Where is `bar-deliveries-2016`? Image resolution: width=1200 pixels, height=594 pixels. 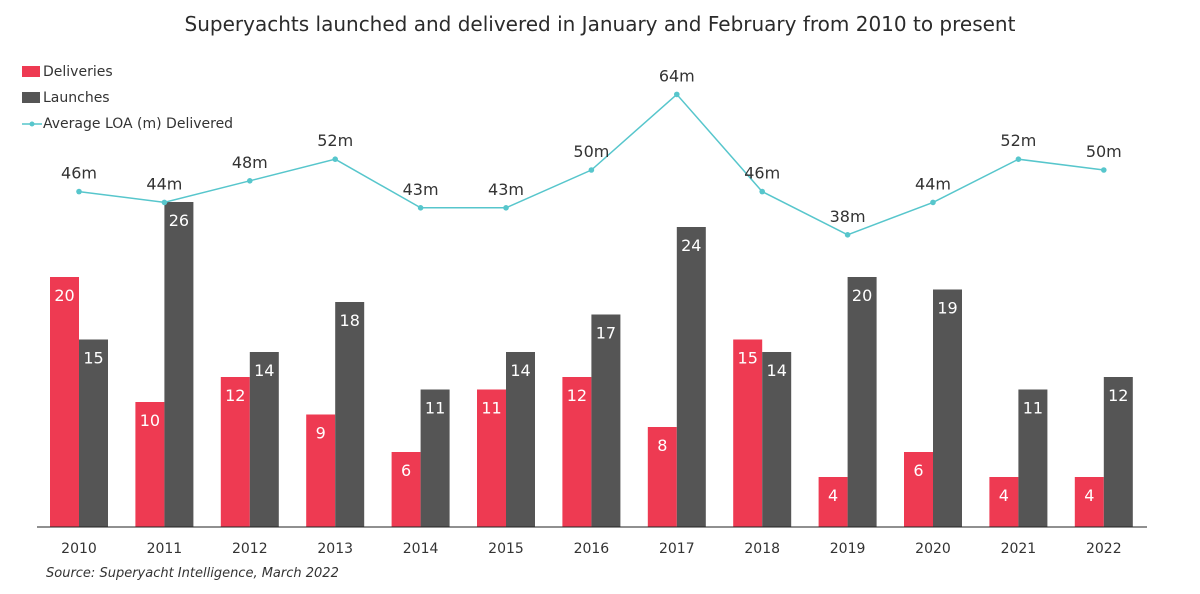
bar-deliveries-2016 is located at coordinates (577, 452).